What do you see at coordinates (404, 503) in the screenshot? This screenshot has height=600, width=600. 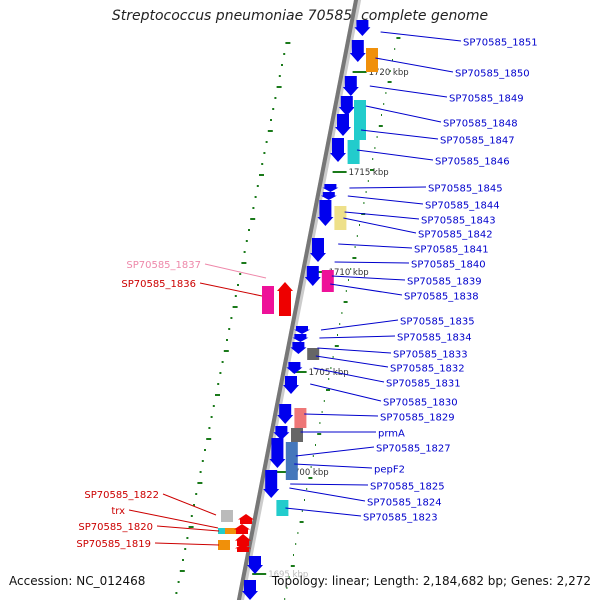 I see `forward-gene-label: SP70585_1824` at bounding box center [404, 503].